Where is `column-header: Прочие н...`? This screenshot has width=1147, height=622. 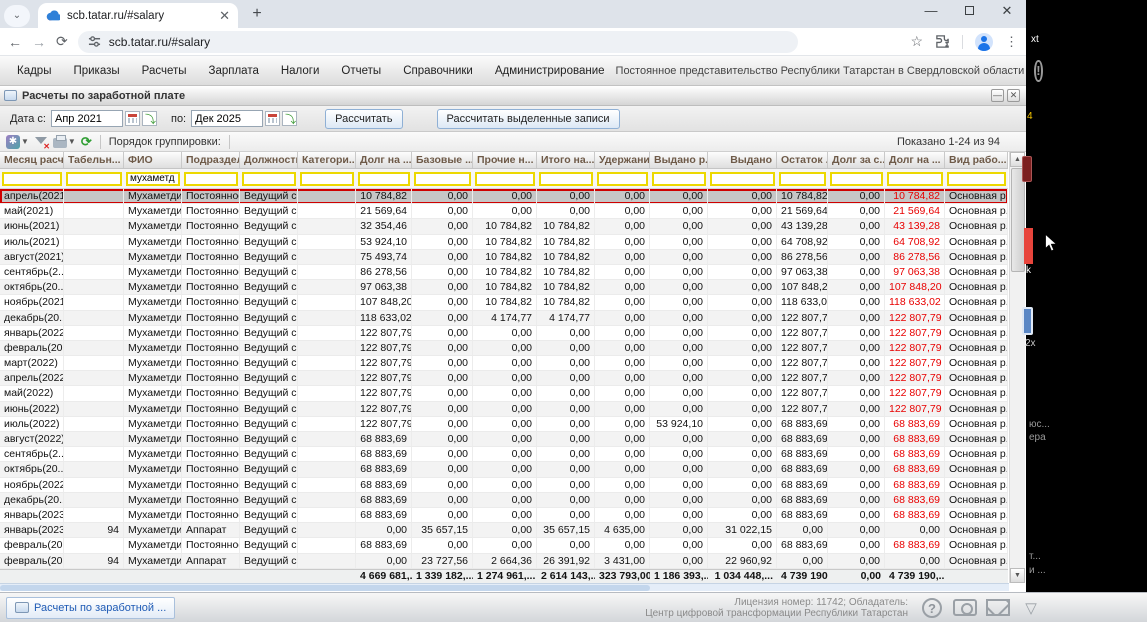
column-header: Прочие н... is located at coordinates (505, 160).